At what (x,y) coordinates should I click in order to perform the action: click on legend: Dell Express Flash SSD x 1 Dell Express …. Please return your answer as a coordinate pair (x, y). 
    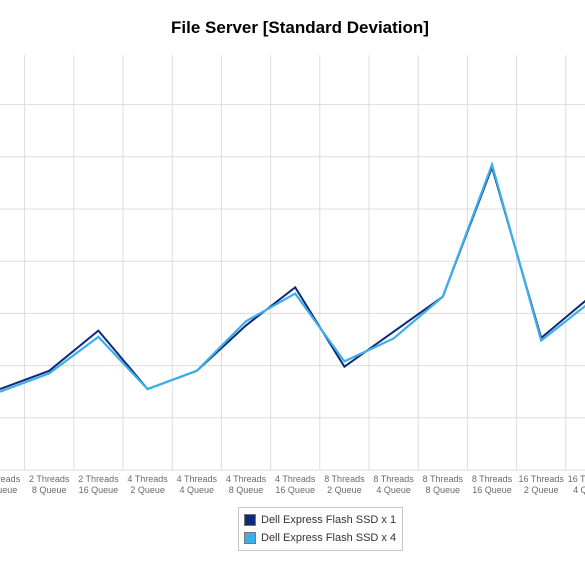
    Looking at the image, I should click on (321, 529).